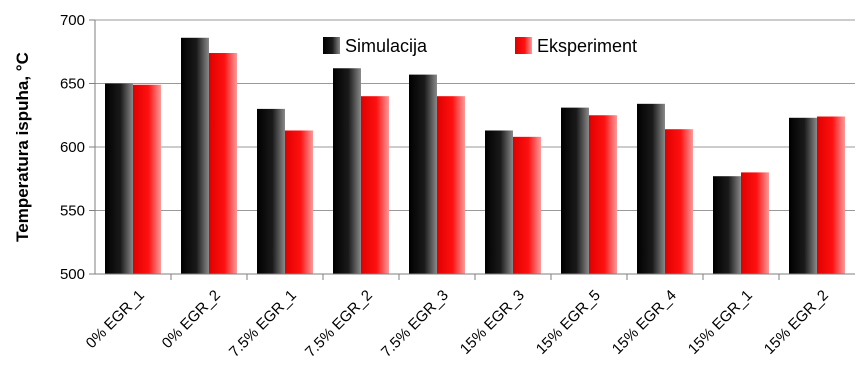 This screenshot has height=376, width=856. I want to click on x-tick-label: 7.5% EGR_1, so click(263, 324).